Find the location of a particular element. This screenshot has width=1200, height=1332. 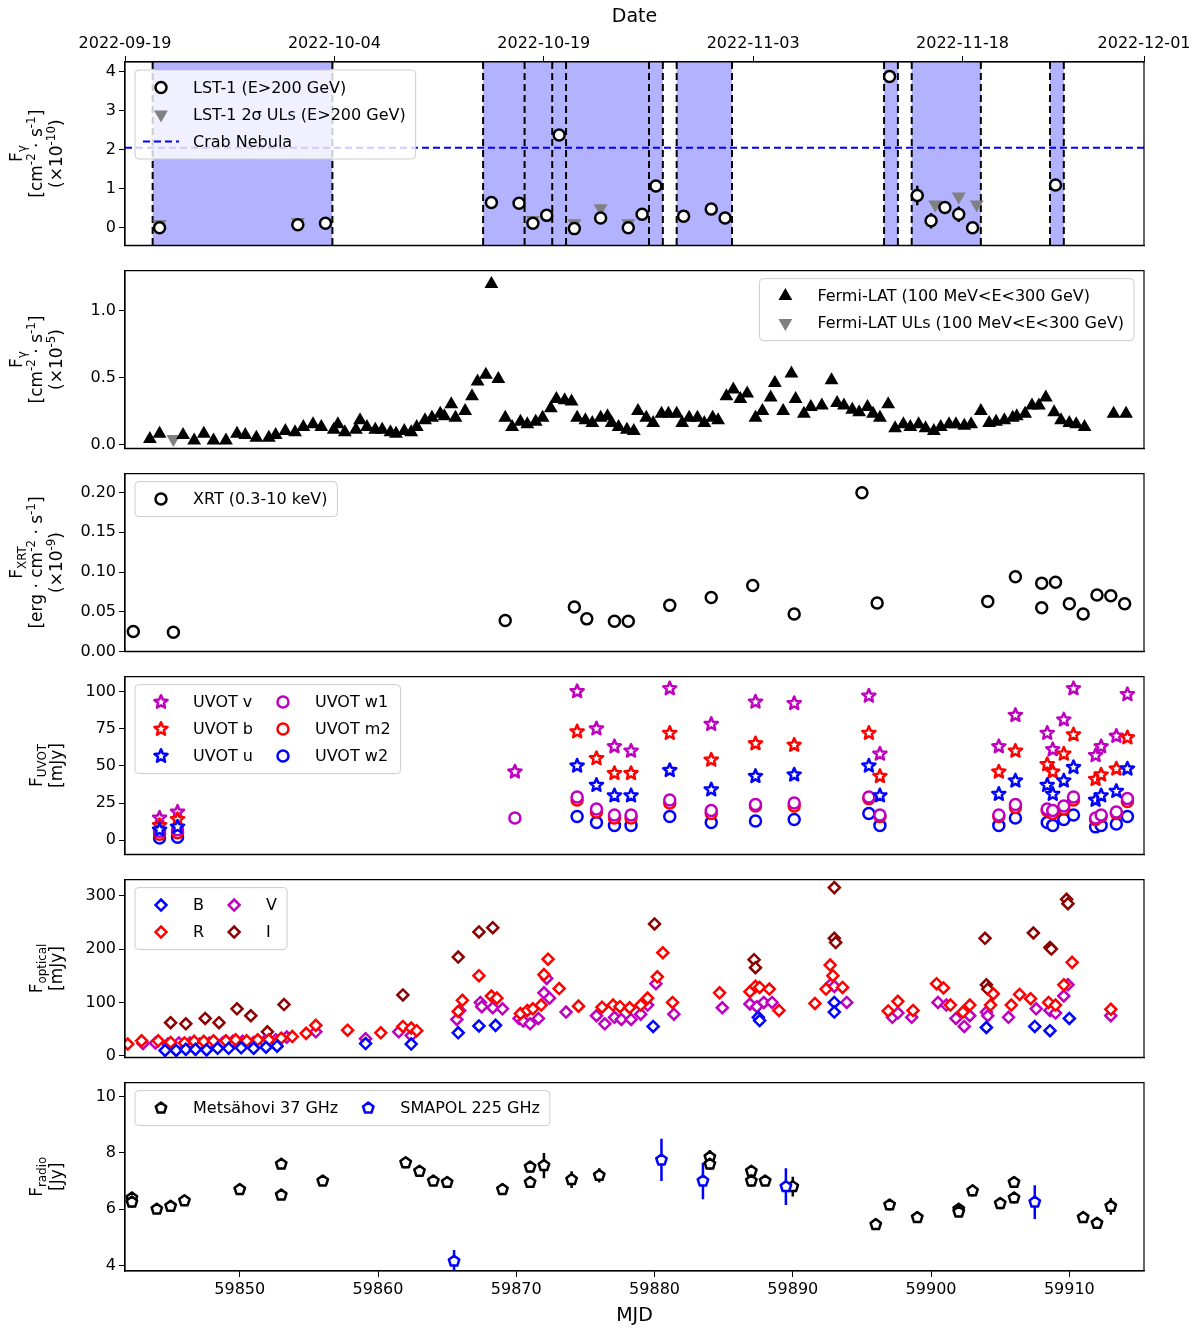

ref-line-label: Crab Nebula is located at coordinates (243, 141).